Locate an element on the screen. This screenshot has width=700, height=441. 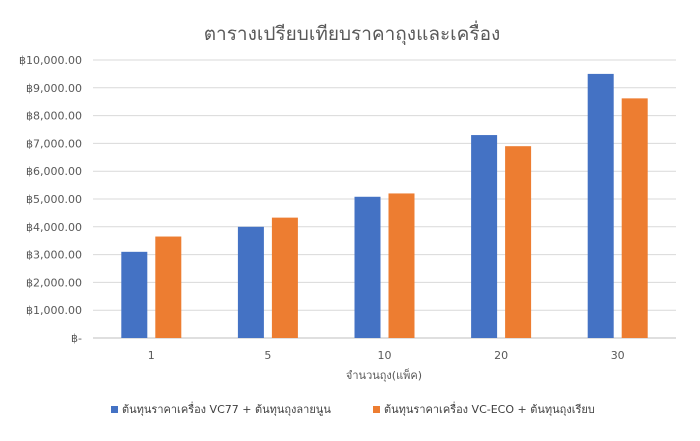
x-tick-label: 5 is located at coordinates (267, 355).